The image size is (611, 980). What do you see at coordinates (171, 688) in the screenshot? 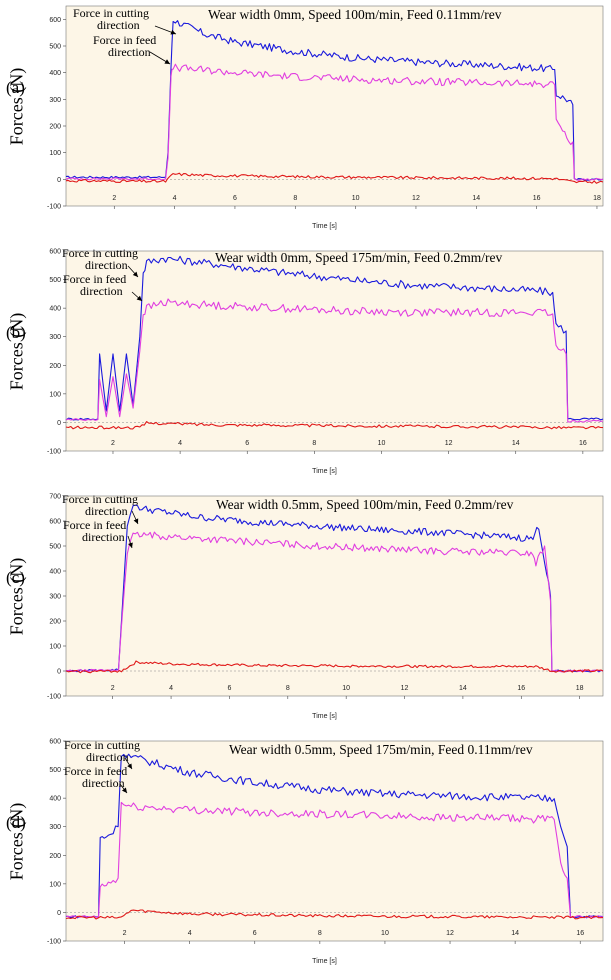
I see `x-tick-label: 4` at bounding box center [171, 688].